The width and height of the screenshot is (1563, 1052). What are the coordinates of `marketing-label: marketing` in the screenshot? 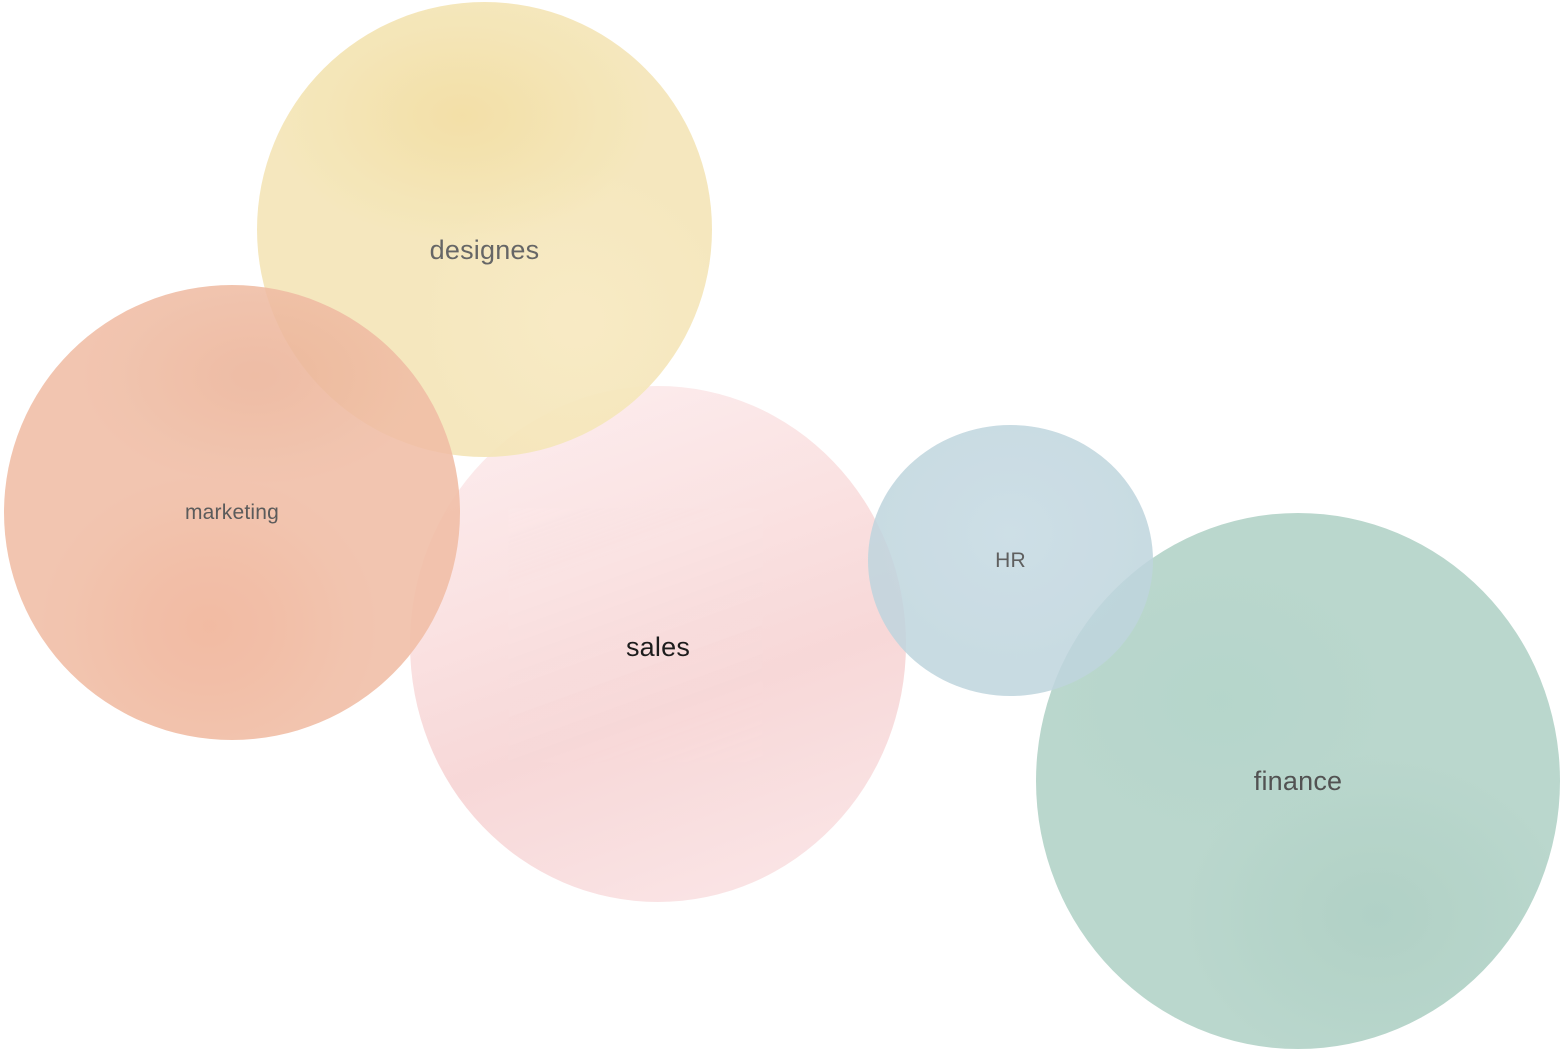 It's located at (231, 512).